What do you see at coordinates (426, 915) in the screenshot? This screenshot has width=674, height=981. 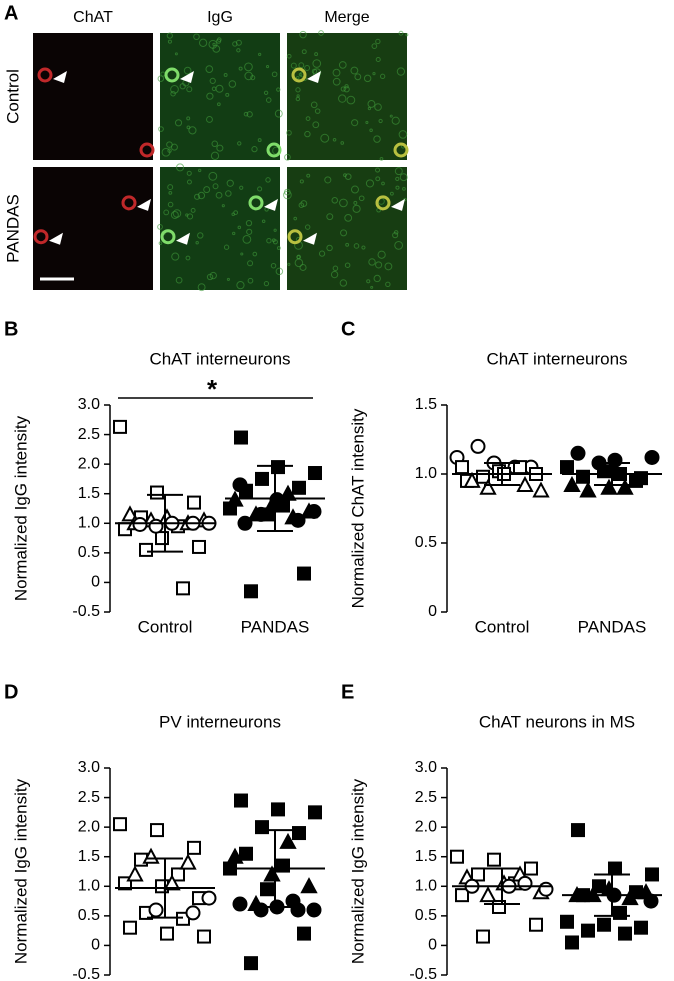 I see `y-tick-label: 0.5` at bounding box center [426, 915].